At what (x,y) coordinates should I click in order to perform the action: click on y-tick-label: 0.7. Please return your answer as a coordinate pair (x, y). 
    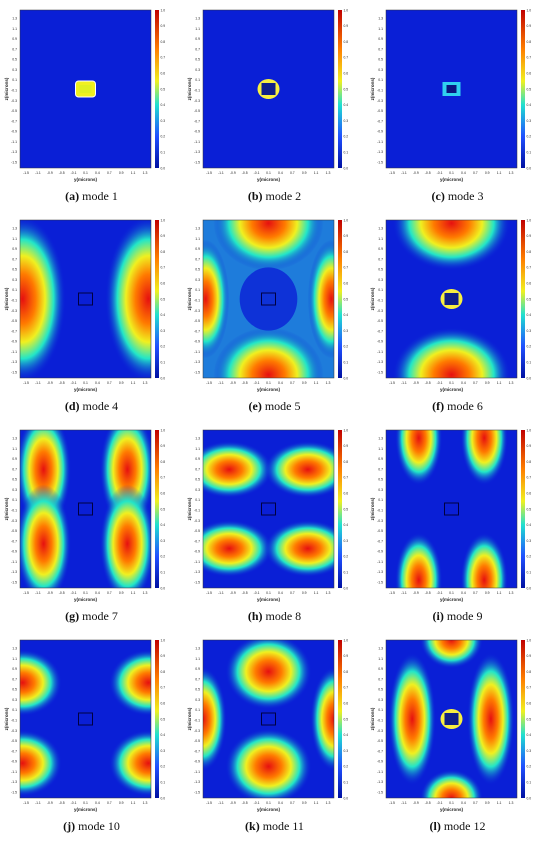
    Looking at the image, I should click on (197, 49).